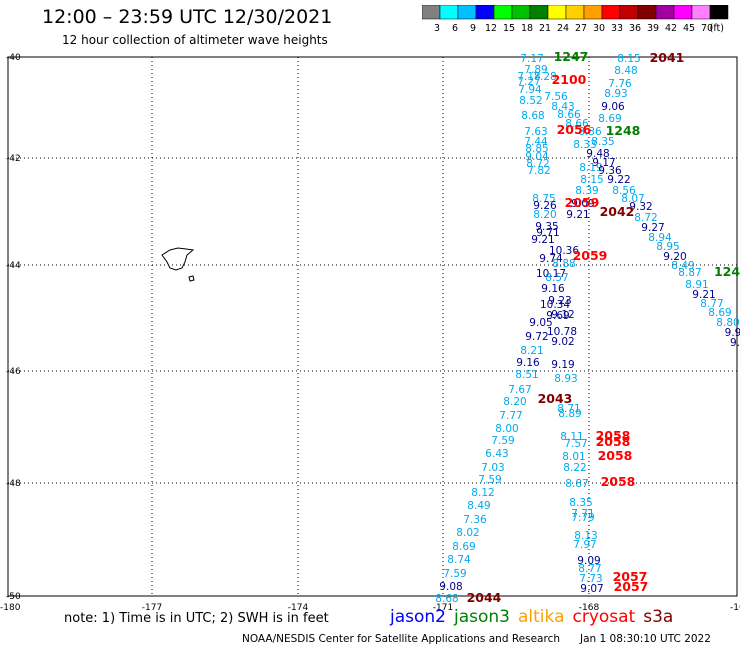 The image size is (740, 650). What do you see at coordinates (187, 17) in the screenshot?
I see `page-title: 12:00 – 23:59 UTC 12/30/2021` at bounding box center [187, 17].